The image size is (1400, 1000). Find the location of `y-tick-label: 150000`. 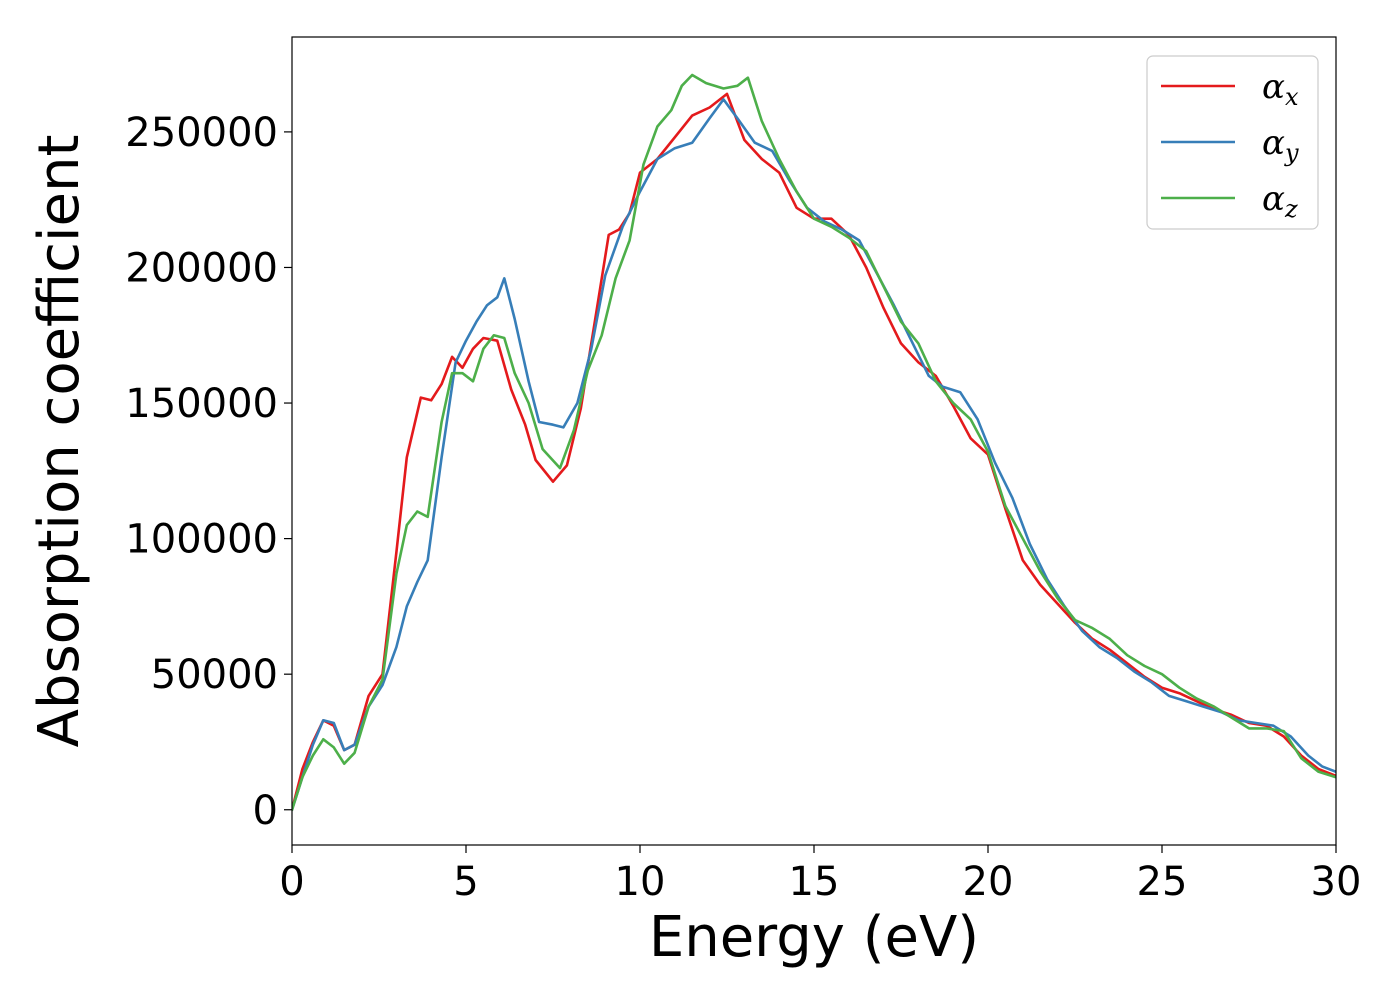

y-tick-label: 150000 is located at coordinates (201, 404).